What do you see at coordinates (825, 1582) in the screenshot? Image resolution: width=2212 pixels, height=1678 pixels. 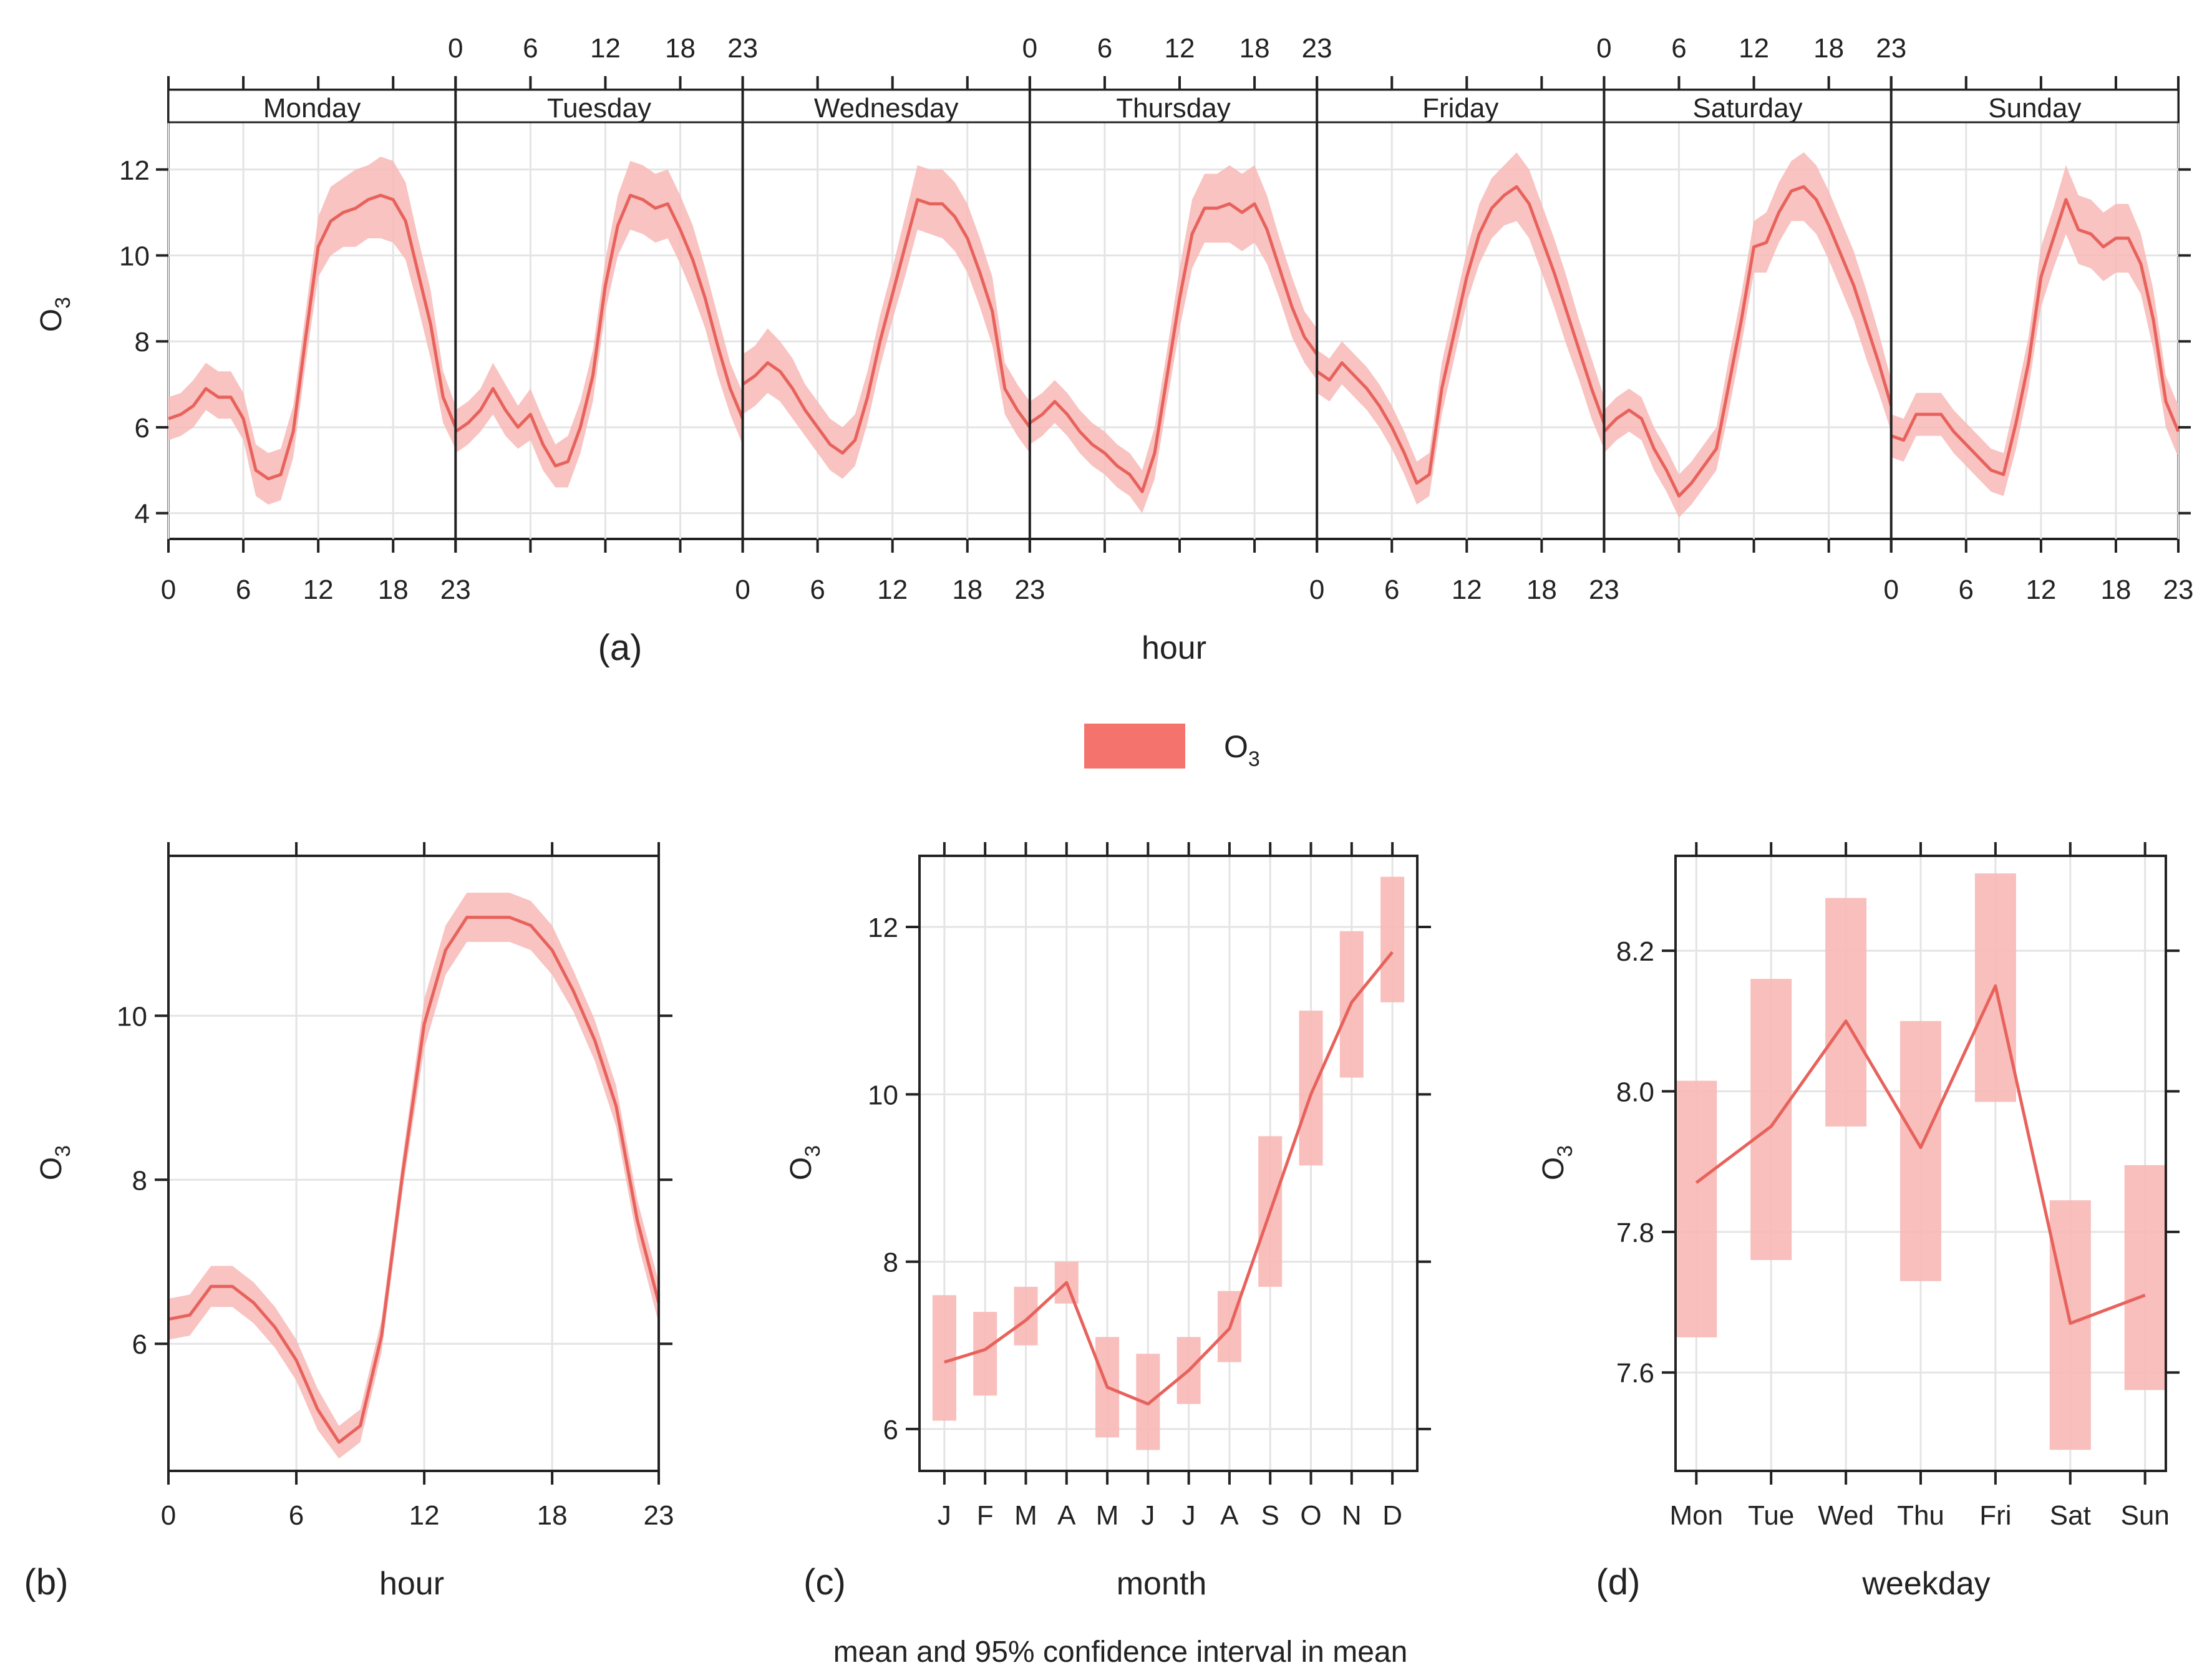 I see `panel-c-label: (c)` at bounding box center [825, 1582].